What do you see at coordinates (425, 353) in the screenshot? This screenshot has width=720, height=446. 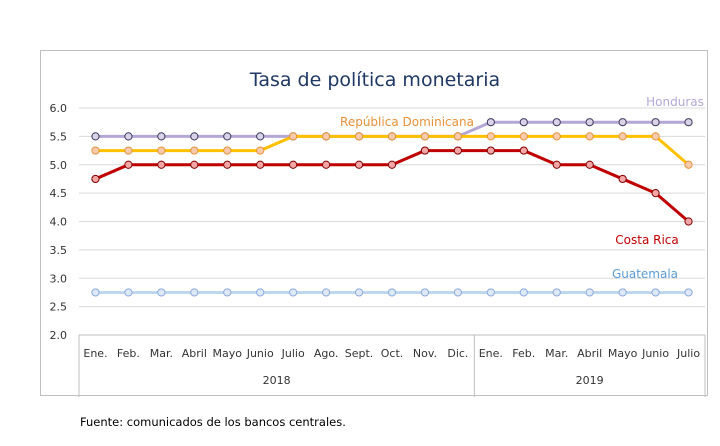 I see `x-tick-label: Nov.` at bounding box center [425, 353].